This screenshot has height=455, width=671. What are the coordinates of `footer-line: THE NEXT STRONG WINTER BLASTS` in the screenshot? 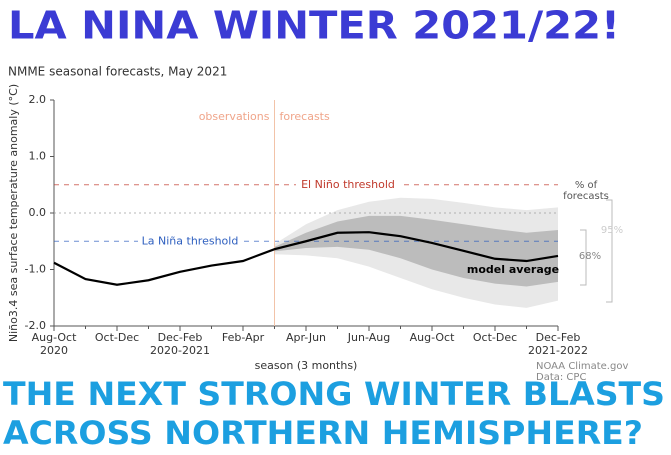 It's located at (334, 394).